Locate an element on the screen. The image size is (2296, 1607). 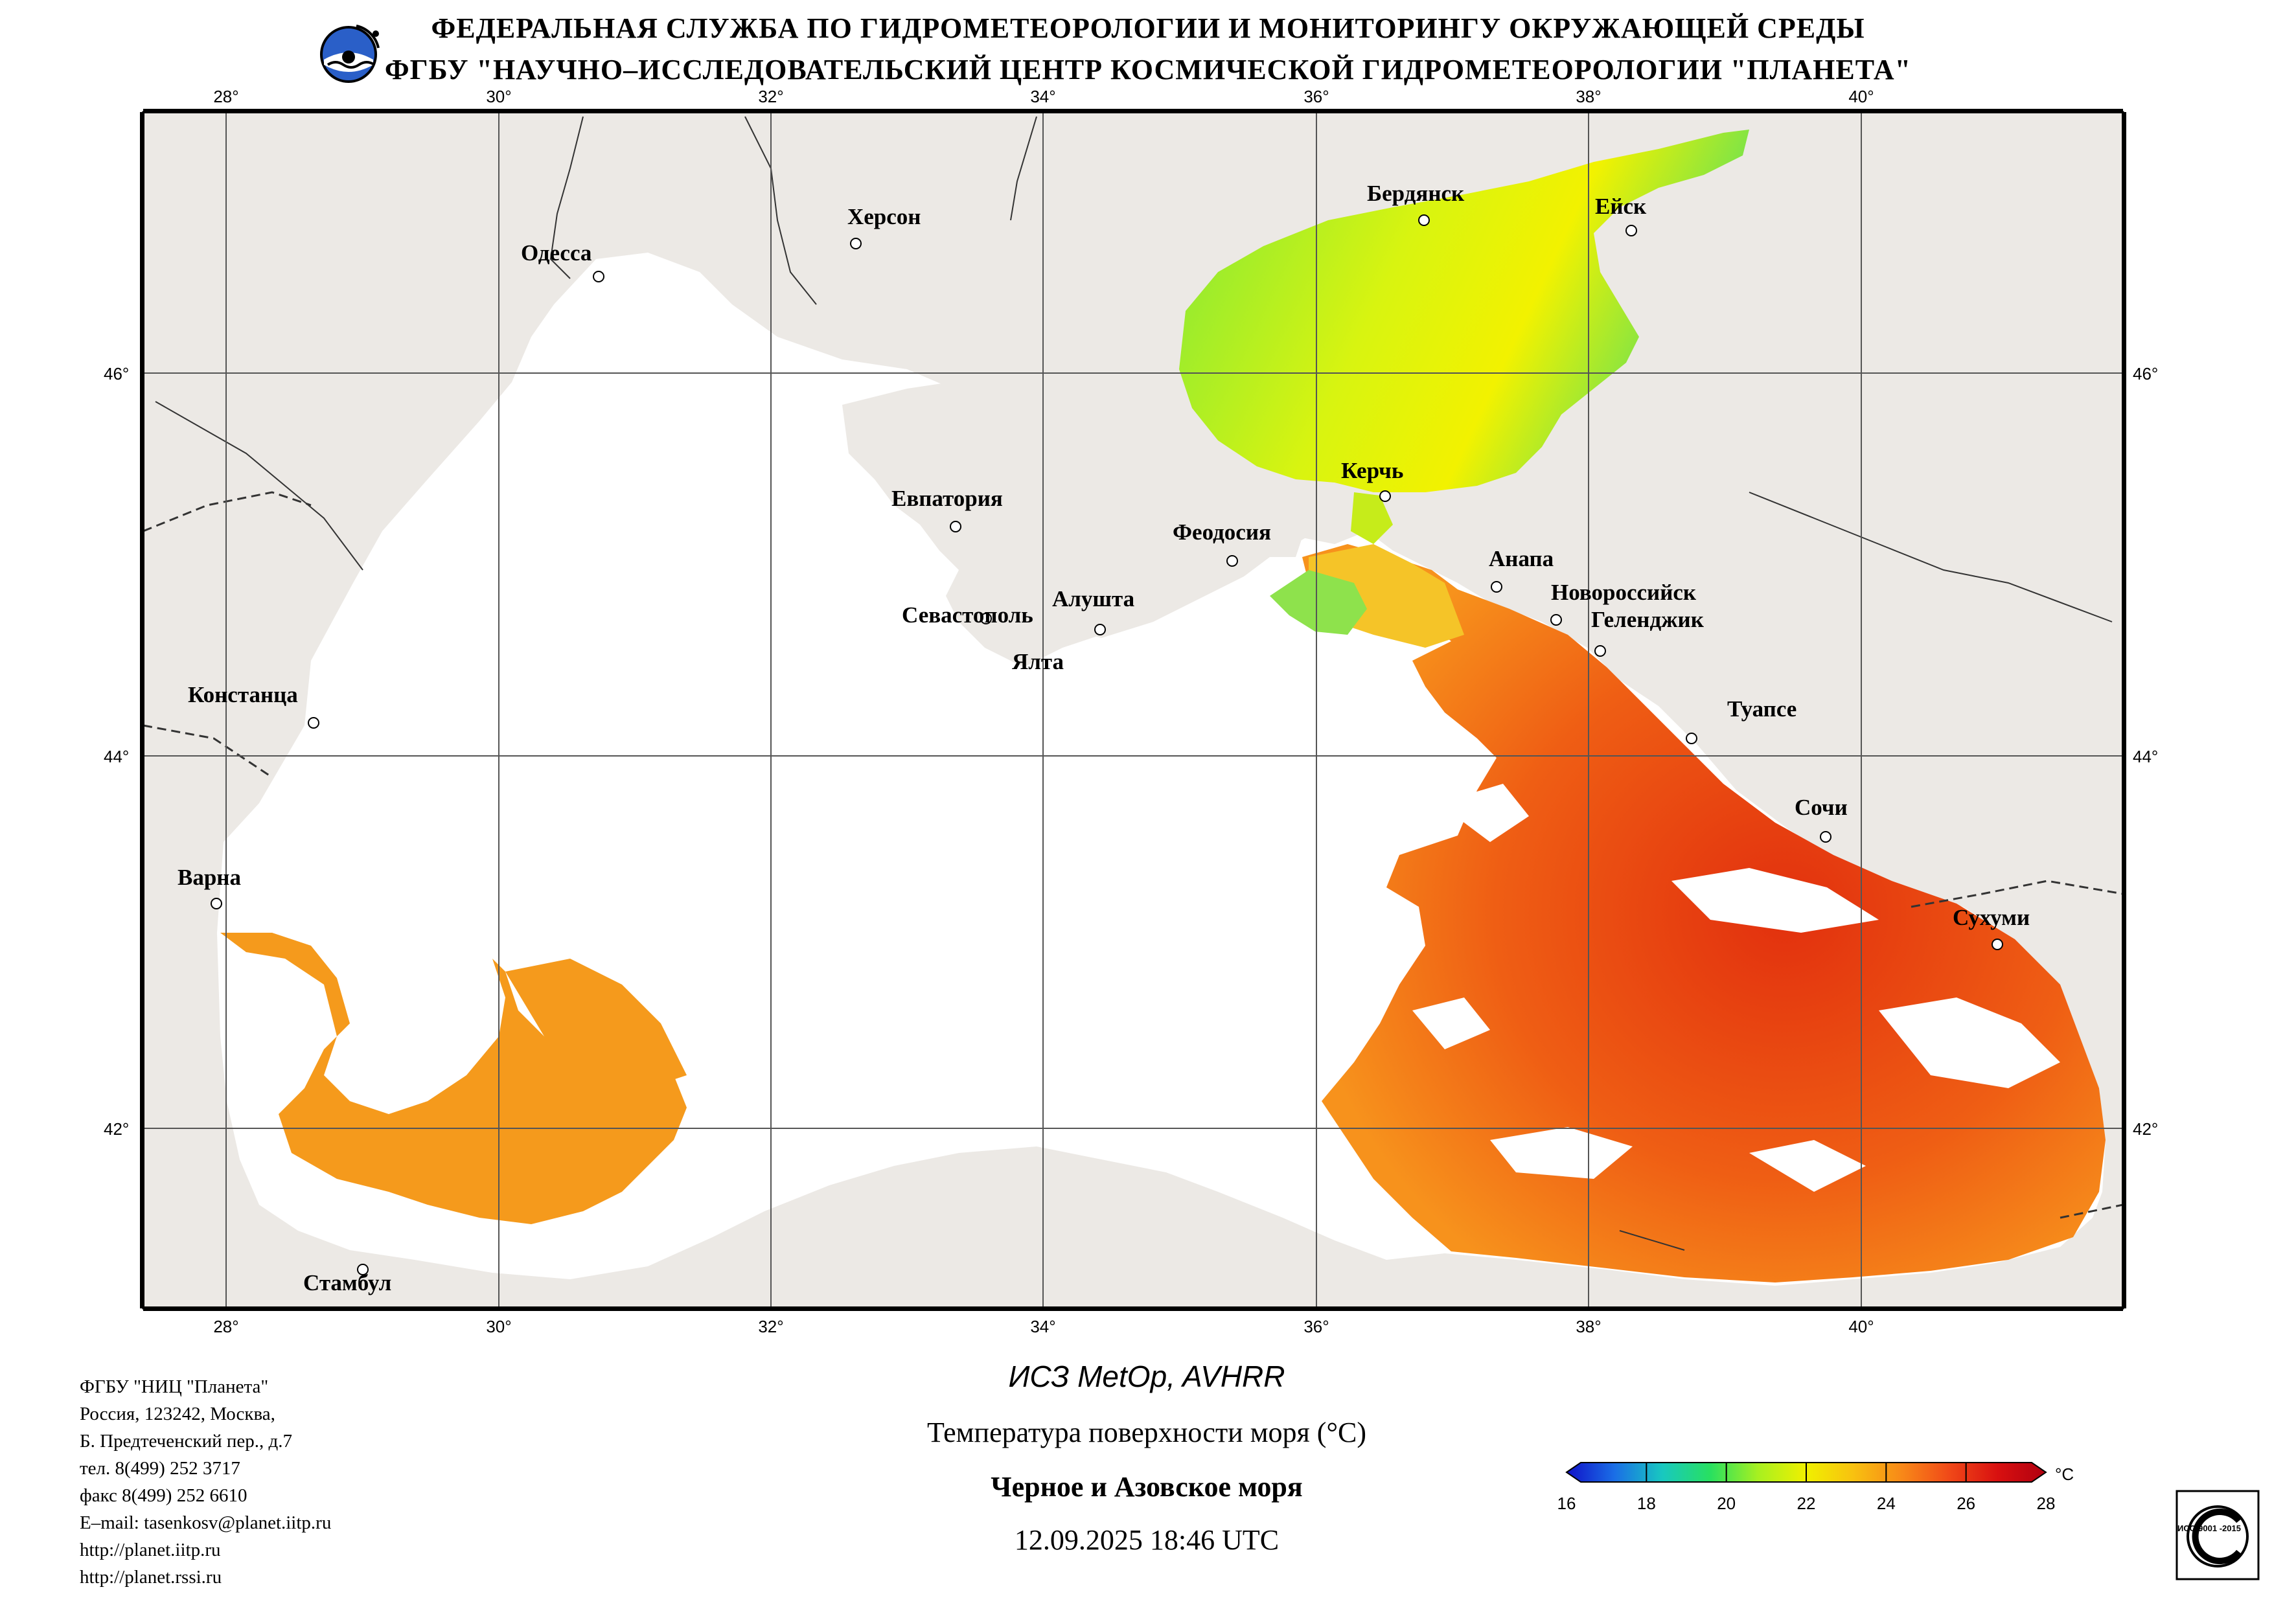
observation-datetime: 12.09.2025 18:46 UTC is located at coordinates (1147, 1540).